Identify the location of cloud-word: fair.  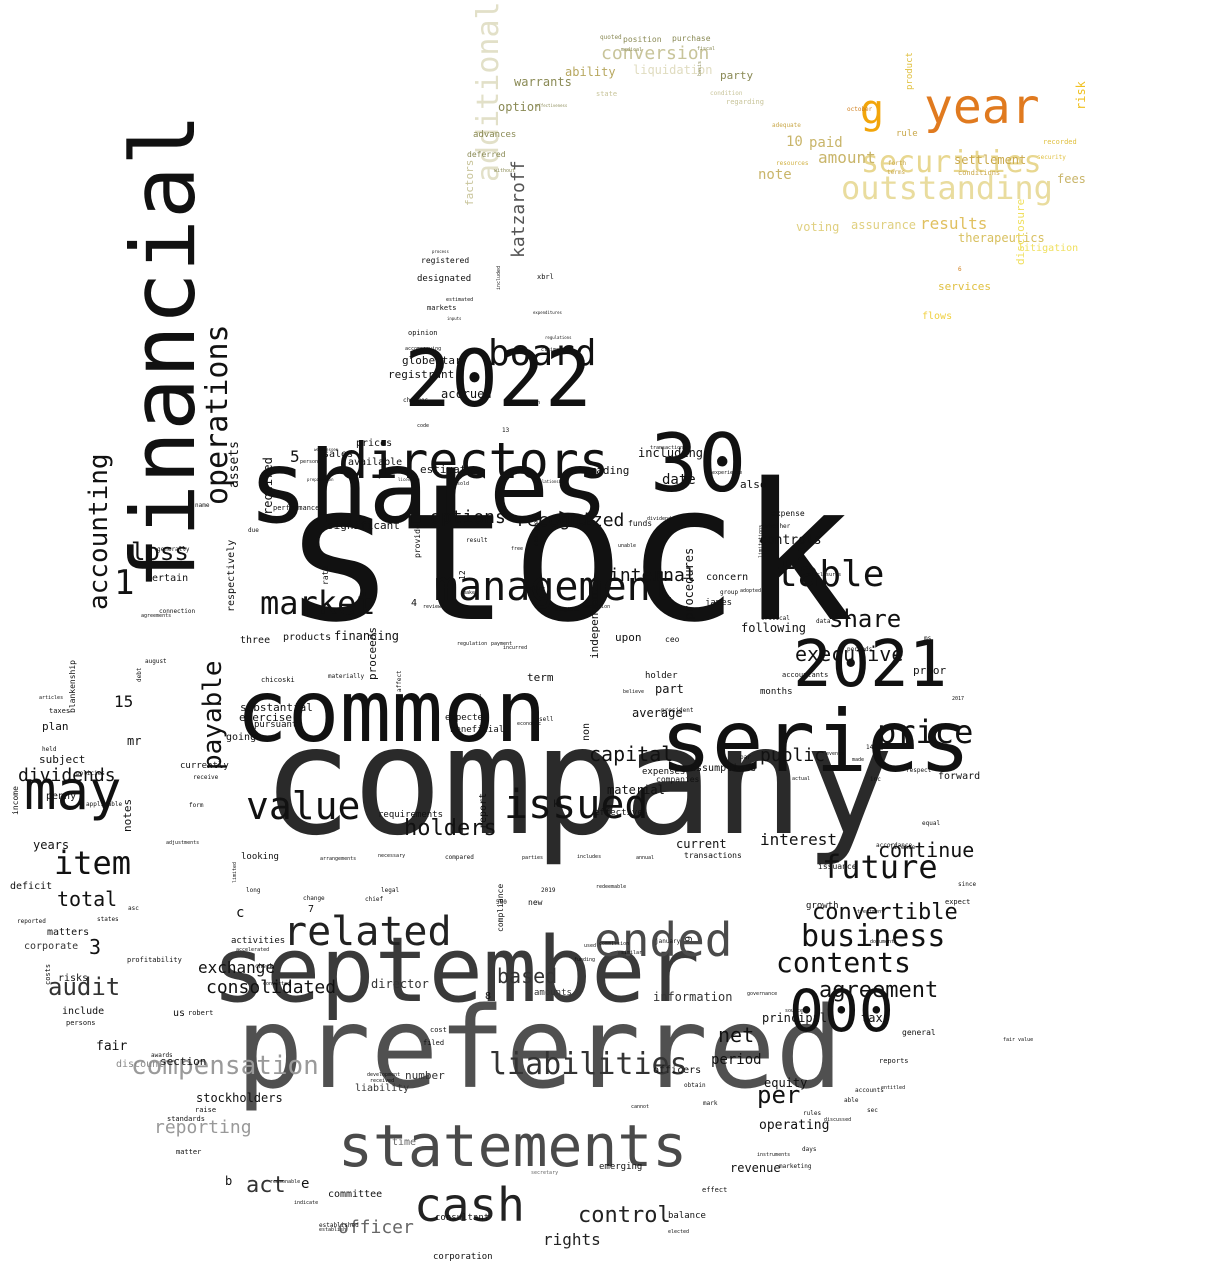
(112, 1047).